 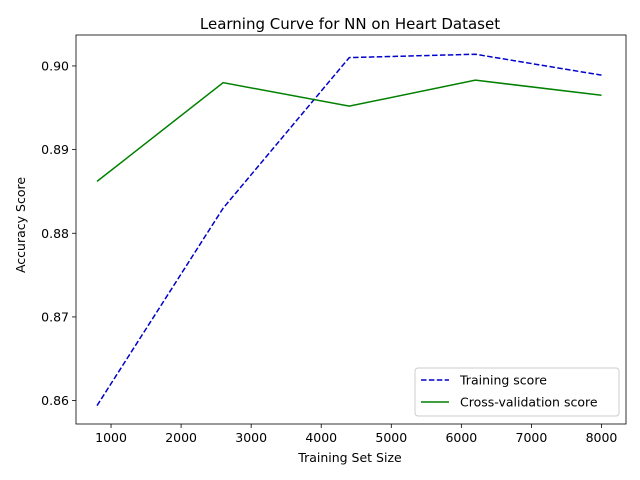 What do you see at coordinates (321, 437) in the screenshot?
I see `x-tick-label: 4000` at bounding box center [321, 437].